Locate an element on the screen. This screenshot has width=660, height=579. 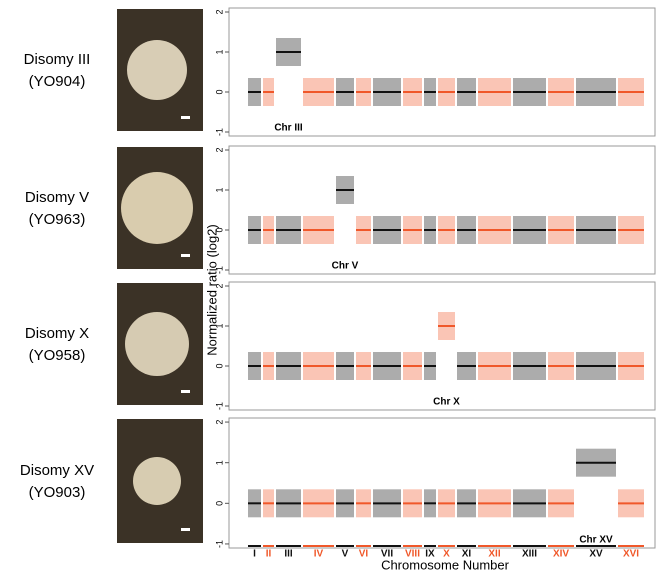
x-tick-label: XVI is located at coordinates (631, 554).